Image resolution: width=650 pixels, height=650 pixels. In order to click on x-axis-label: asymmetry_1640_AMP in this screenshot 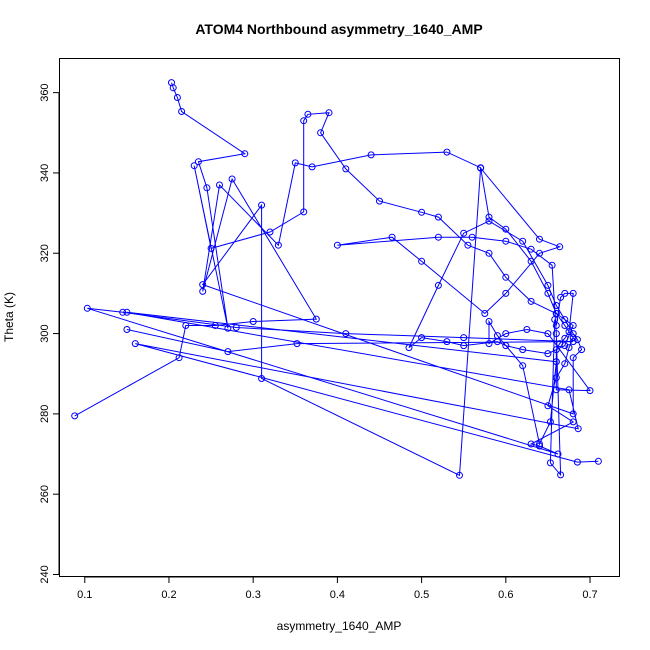, I will do `click(339, 626)`.